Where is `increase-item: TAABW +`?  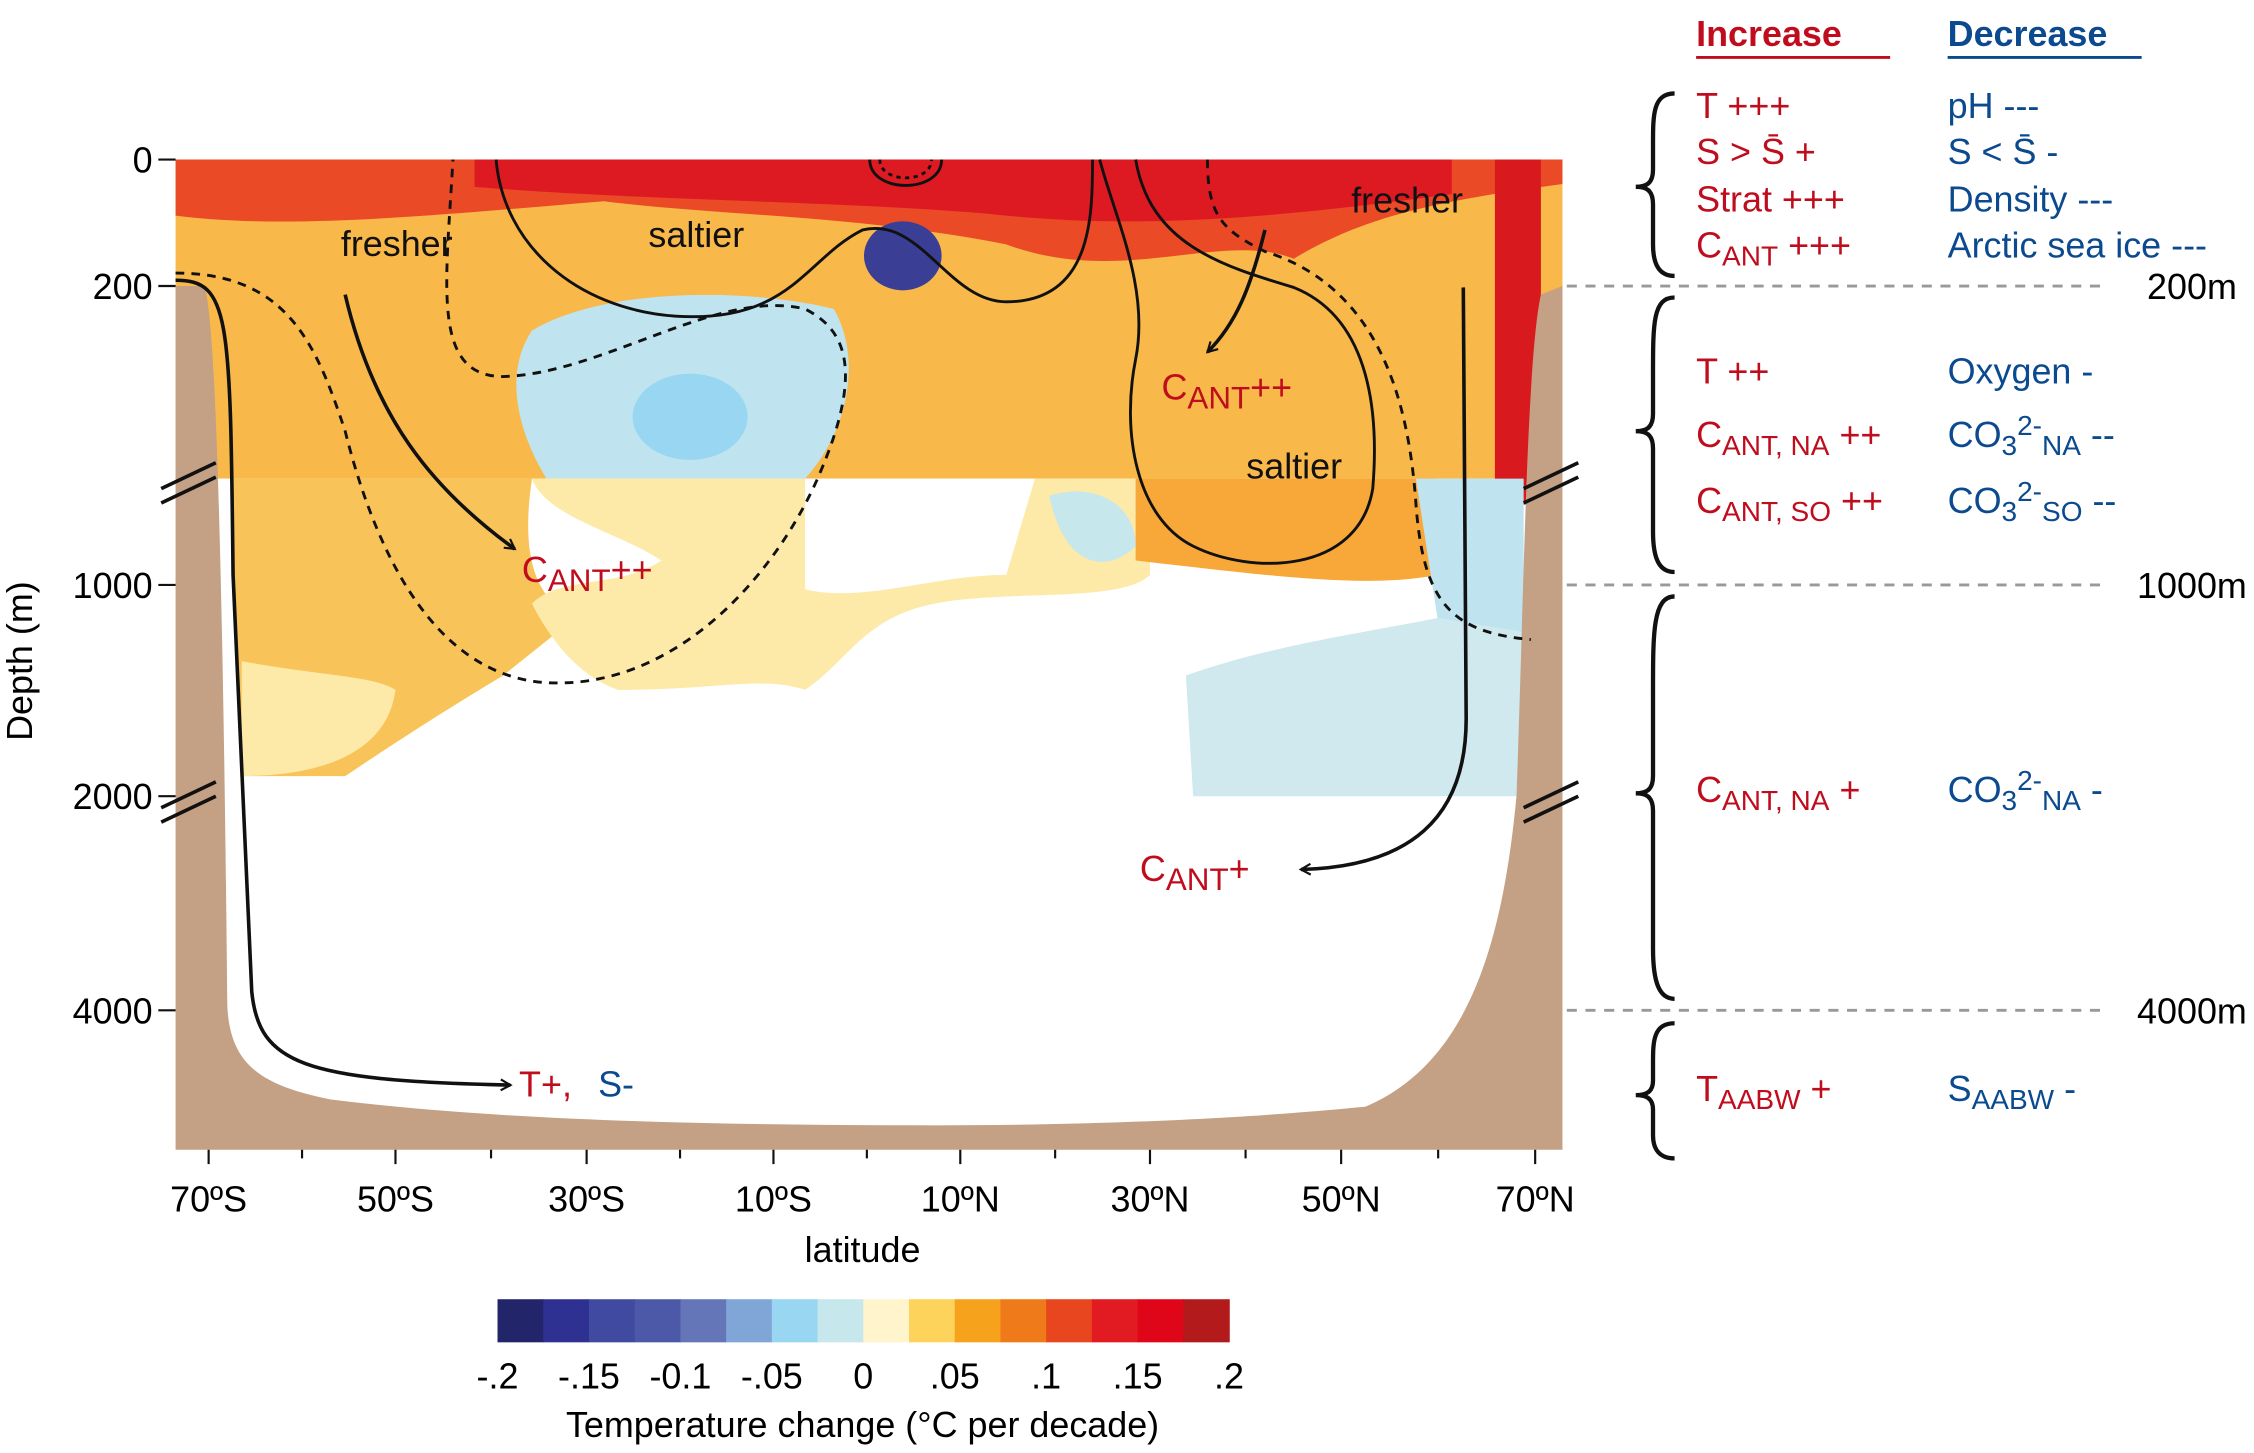 increase-item: TAABW + is located at coordinates (1763, 1091).